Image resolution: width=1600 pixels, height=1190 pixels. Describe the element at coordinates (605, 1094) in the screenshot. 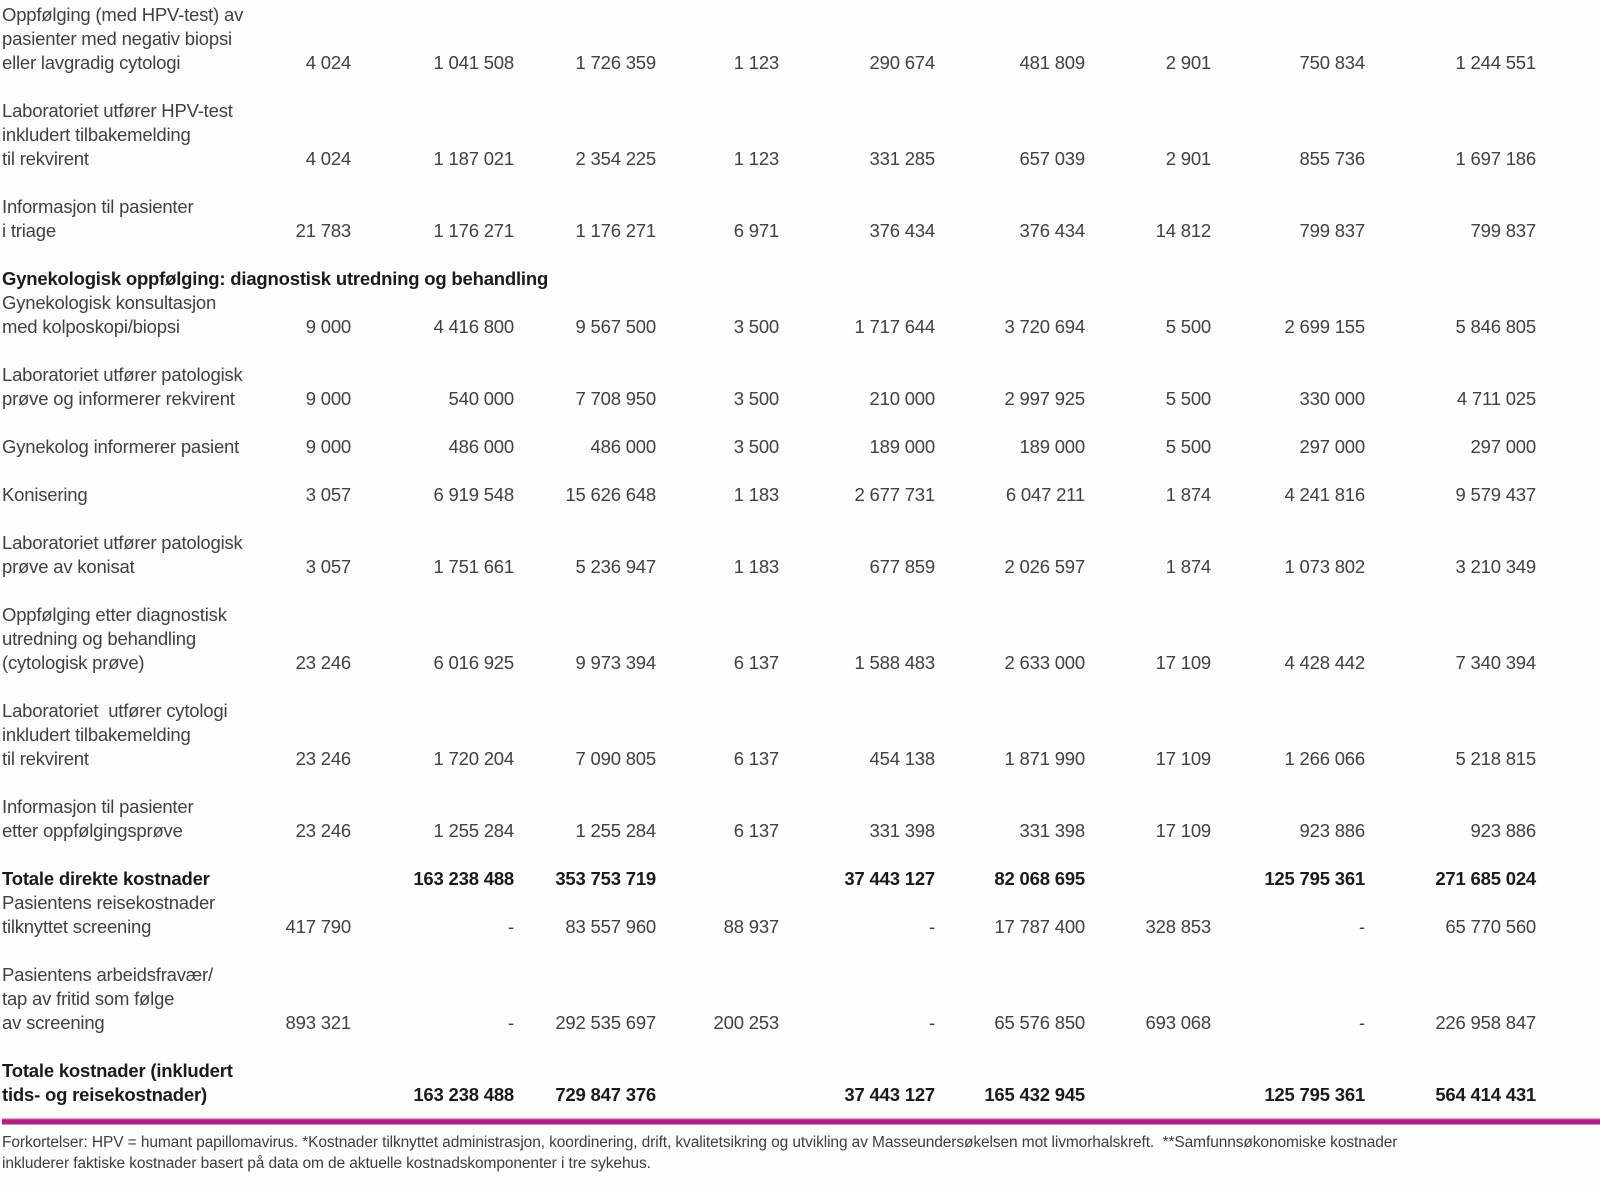

I see `value-cell: 729 847 376` at that location.